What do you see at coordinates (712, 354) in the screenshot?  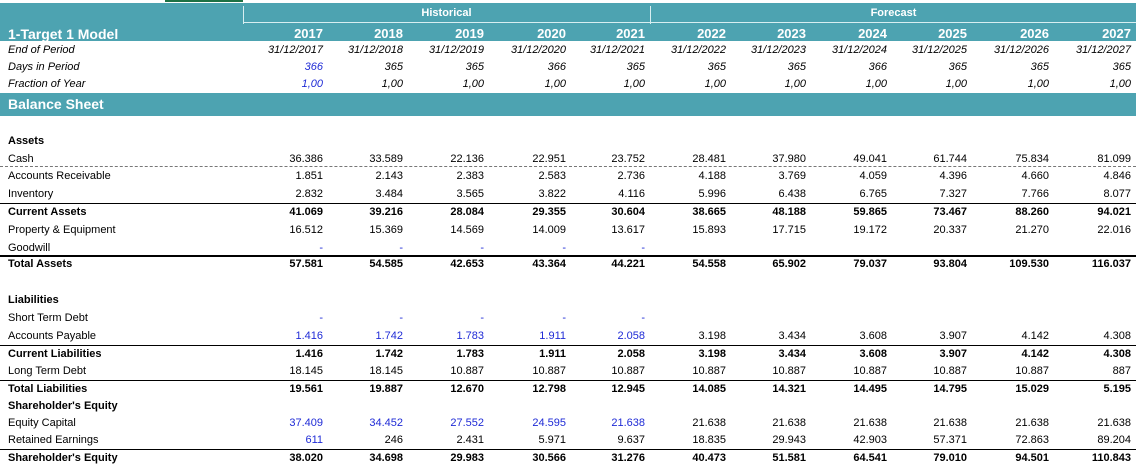 I see `cell-value: 3.198` at bounding box center [712, 354].